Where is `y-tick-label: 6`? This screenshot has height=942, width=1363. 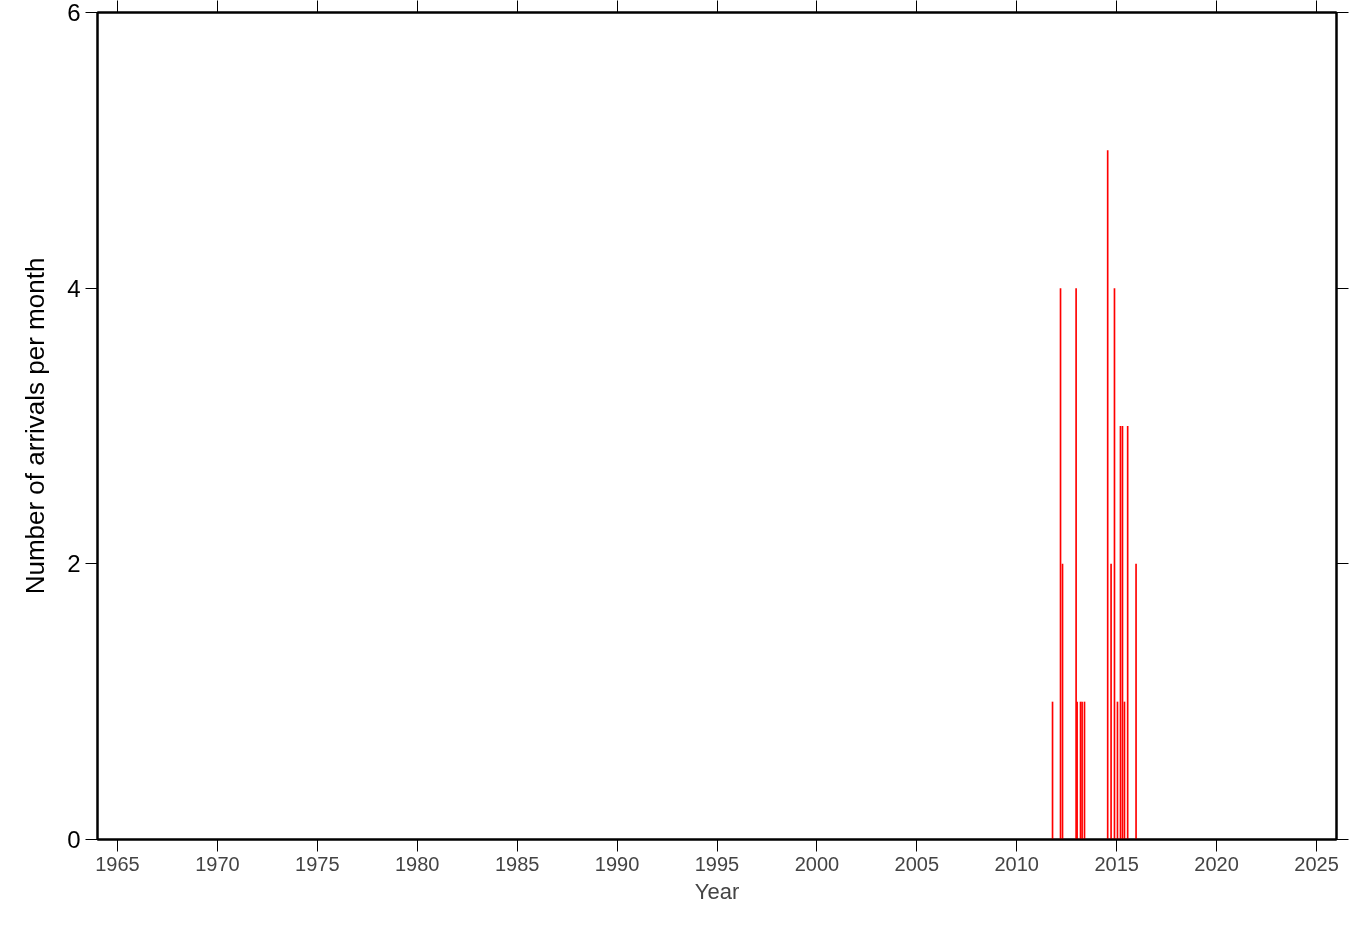 y-tick-label: 6 is located at coordinates (74, 13).